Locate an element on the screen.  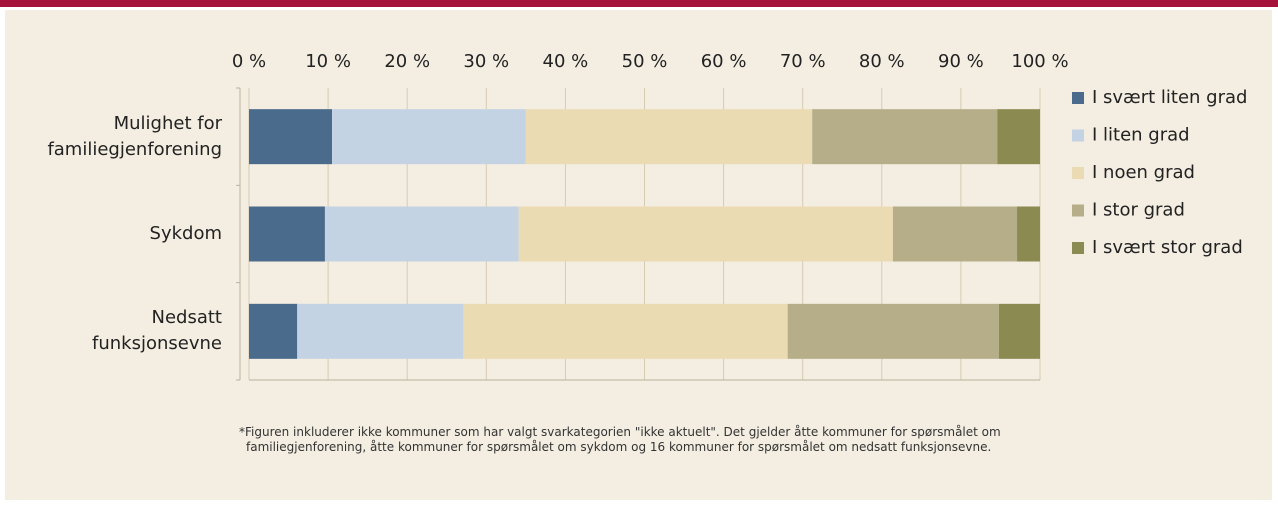
category-label: Sykdom is located at coordinates (185, 233).